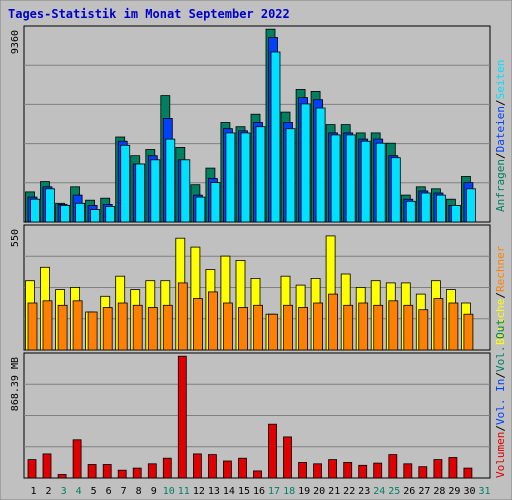 Image resolution: width=512 pixels, height=500 pixels. I want to click on x-label-day-12: 12, so click(199, 491).